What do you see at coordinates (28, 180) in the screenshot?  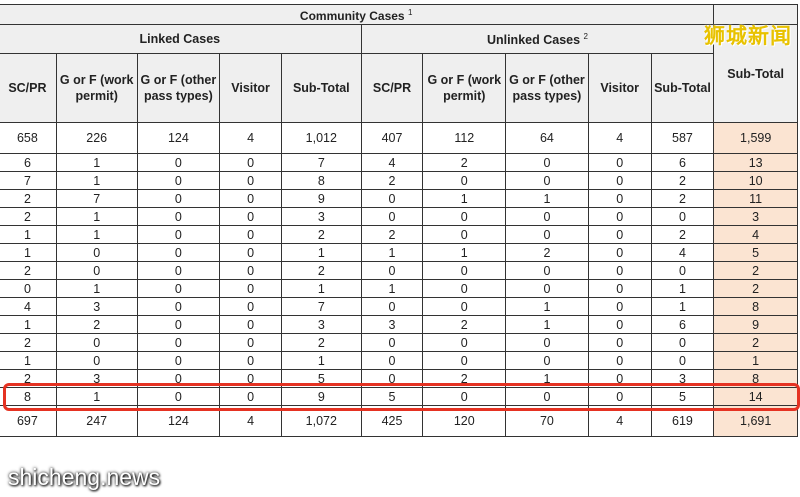 I see `table-cell: 7` at bounding box center [28, 180].